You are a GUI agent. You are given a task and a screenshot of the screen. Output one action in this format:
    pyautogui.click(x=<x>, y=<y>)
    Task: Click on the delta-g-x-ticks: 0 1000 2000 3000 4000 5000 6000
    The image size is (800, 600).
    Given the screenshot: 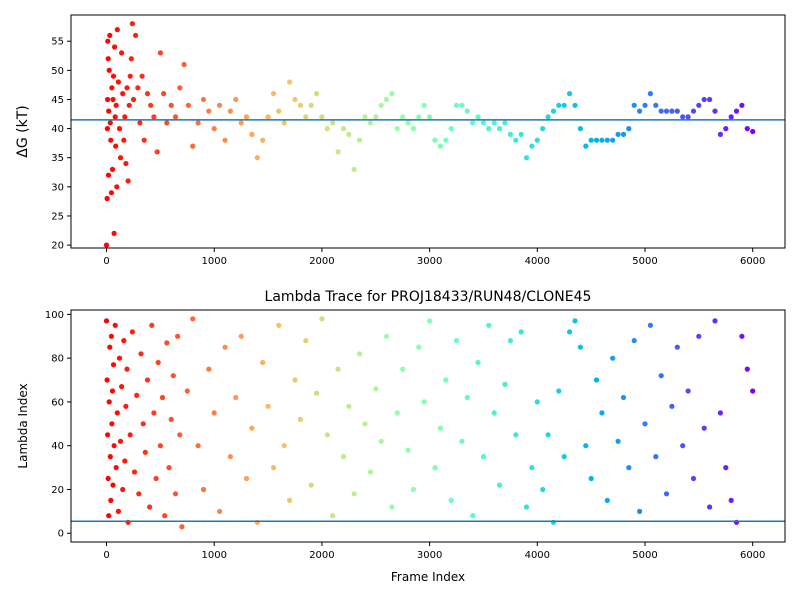 What is the action you would take?
    pyautogui.click(x=434, y=257)
    